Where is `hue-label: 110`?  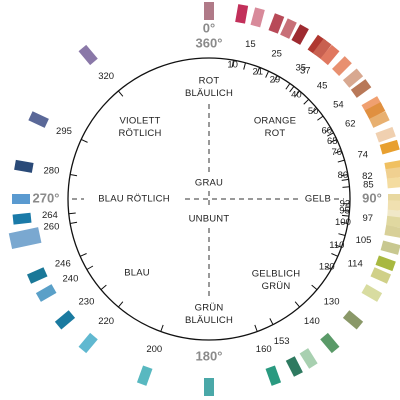
hue-label: 110 is located at coordinates (336, 245).